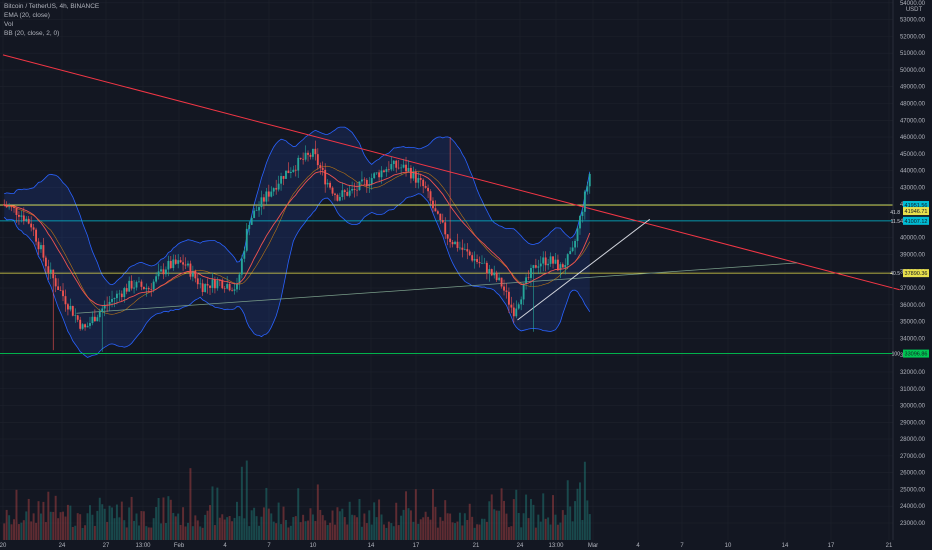  I want to click on price-tick-label: 46000.00, so click(913, 138).